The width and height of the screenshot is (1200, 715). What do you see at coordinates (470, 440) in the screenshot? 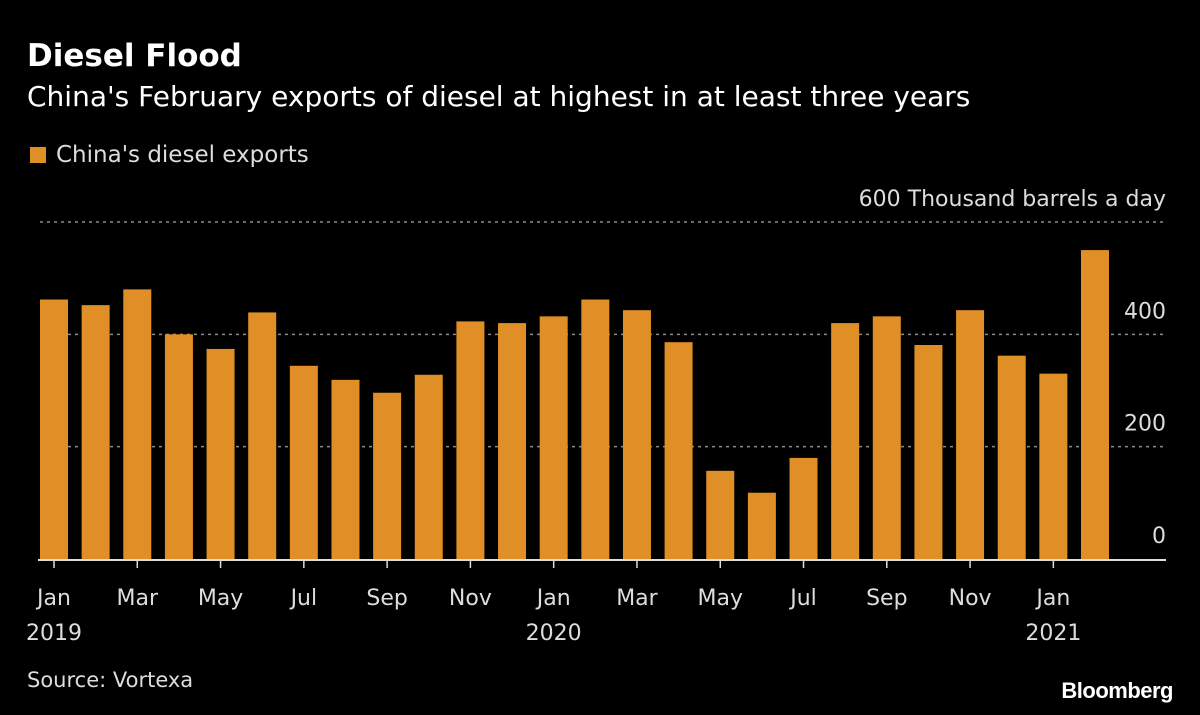
I see `bar-nov-2019` at bounding box center [470, 440].